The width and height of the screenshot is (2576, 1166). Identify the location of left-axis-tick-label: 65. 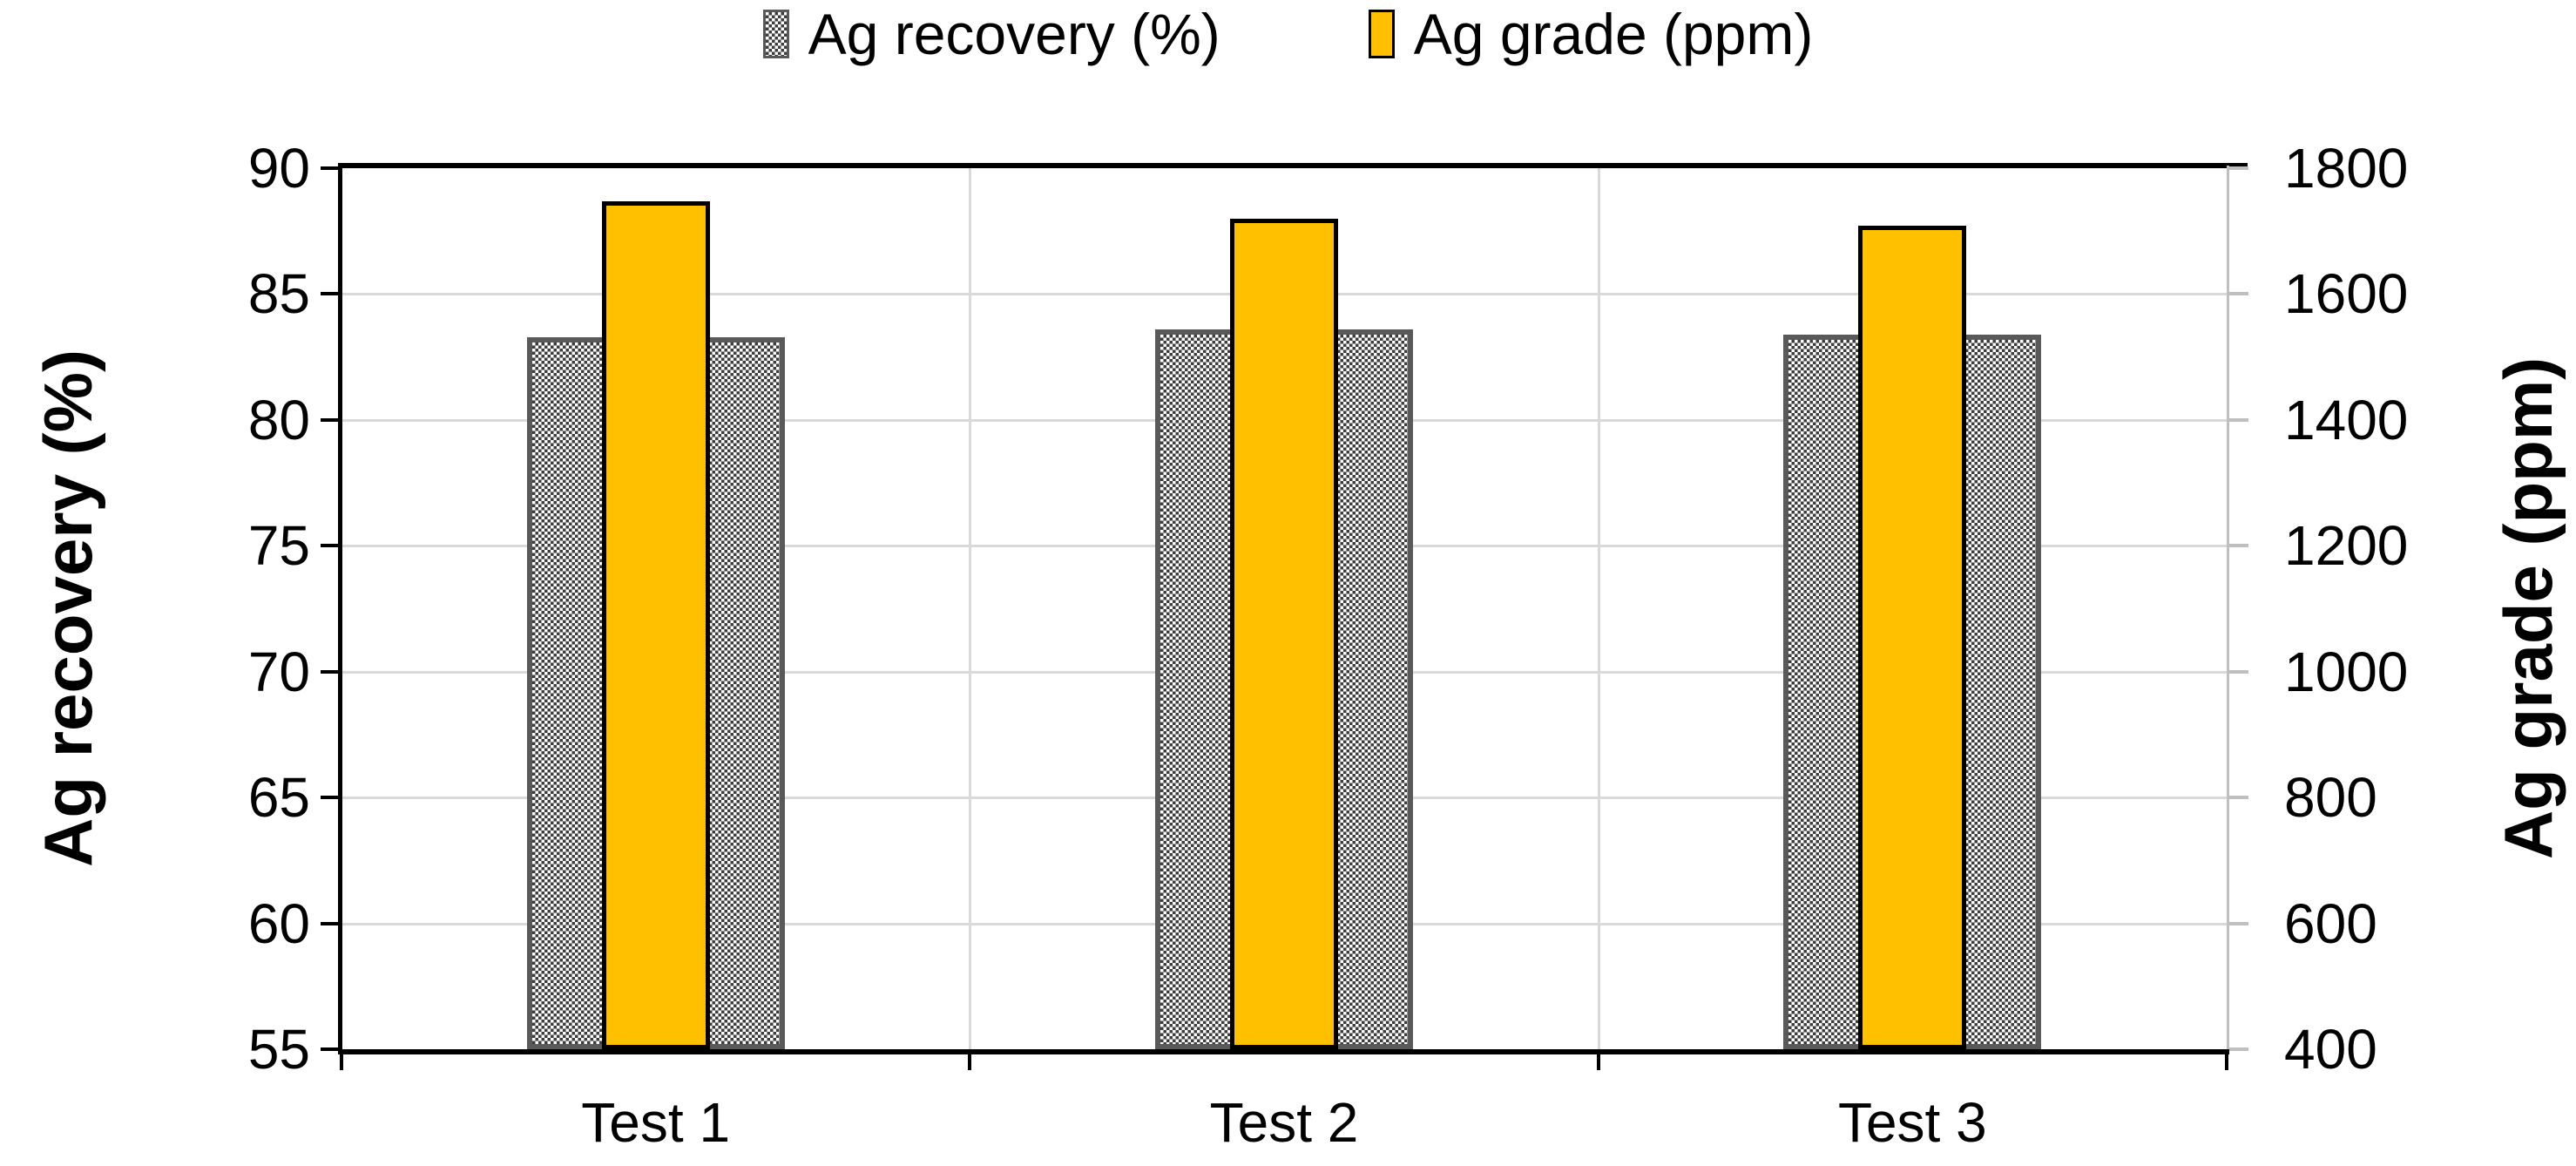
(278, 798).